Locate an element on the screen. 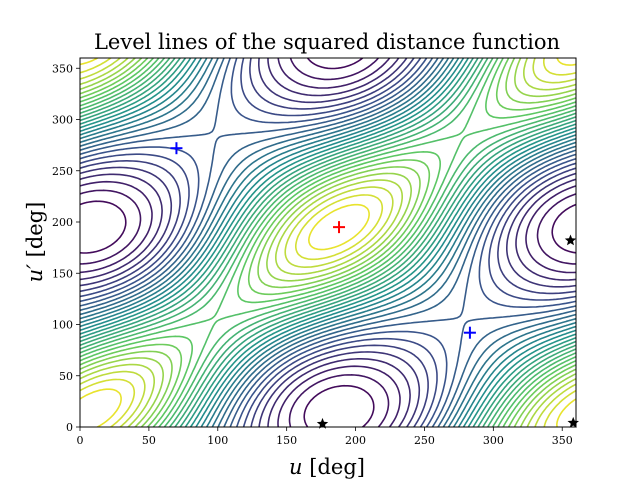 This screenshot has height=480, width=640. y-tick-label: 300 is located at coordinates (62, 120).